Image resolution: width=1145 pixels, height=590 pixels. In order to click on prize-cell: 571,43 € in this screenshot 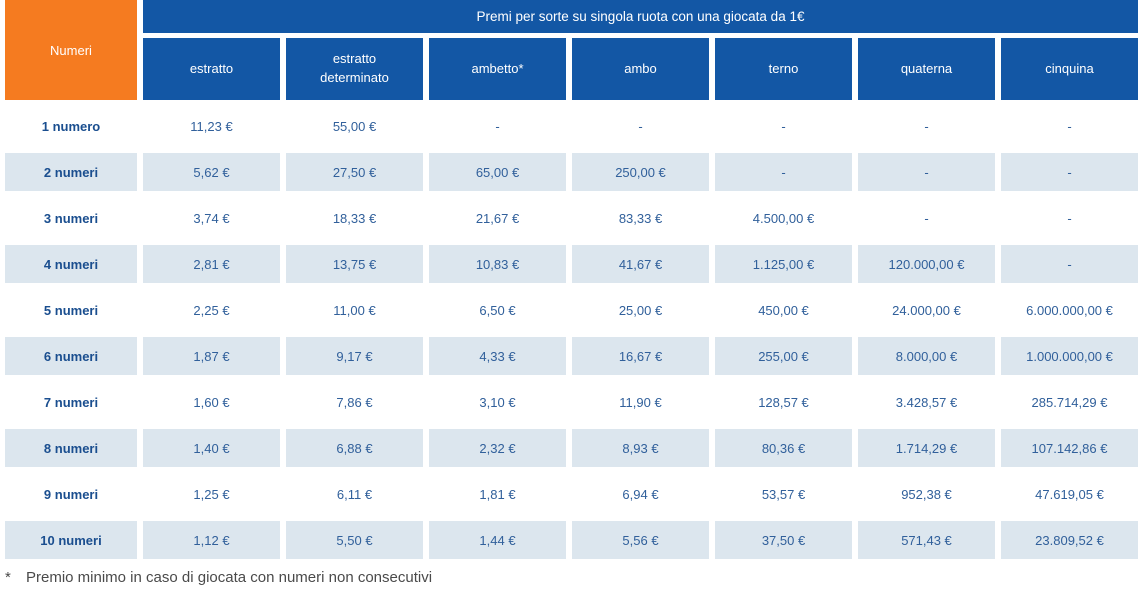, I will do `click(926, 540)`.